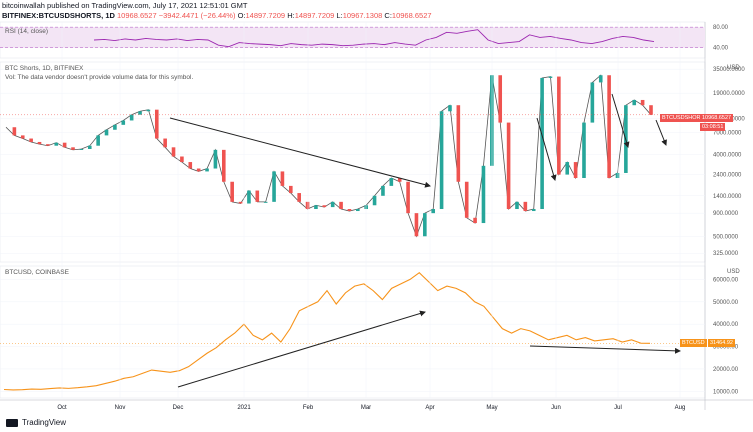  What do you see at coordinates (726, 280) in the screenshot?
I see `btc-tick-label: 60000.00` at bounding box center [726, 280].